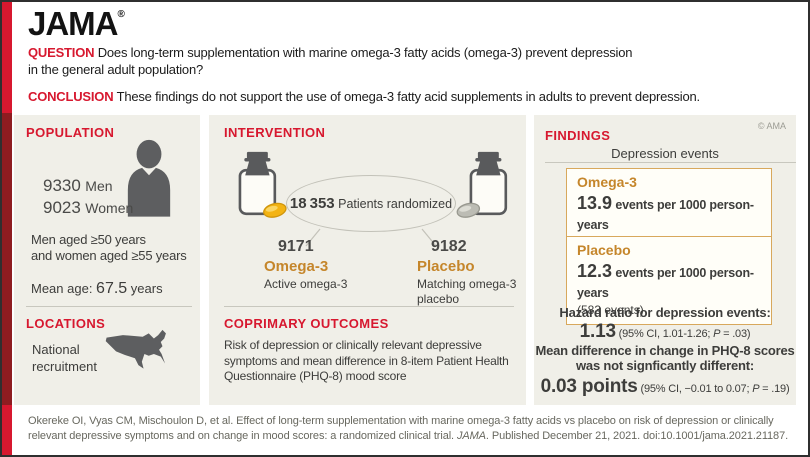  I want to click on hazard-ratio-value-row: 1.13 (95% CI, 1.01-1.26; P = .03), so click(665, 332).